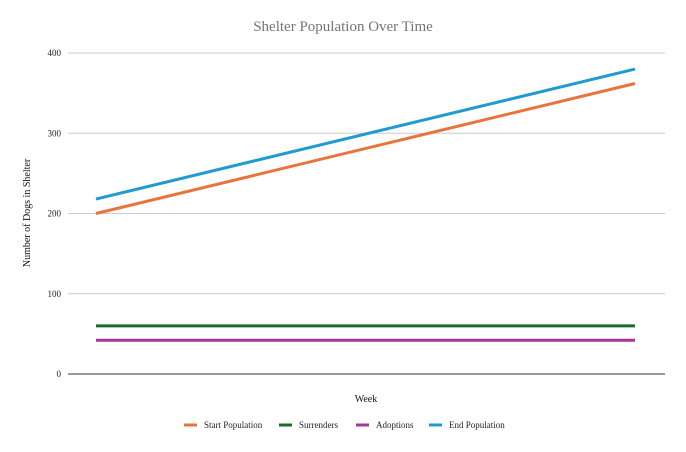  I want to click on legend-label: Start Population, so click(233, 425).